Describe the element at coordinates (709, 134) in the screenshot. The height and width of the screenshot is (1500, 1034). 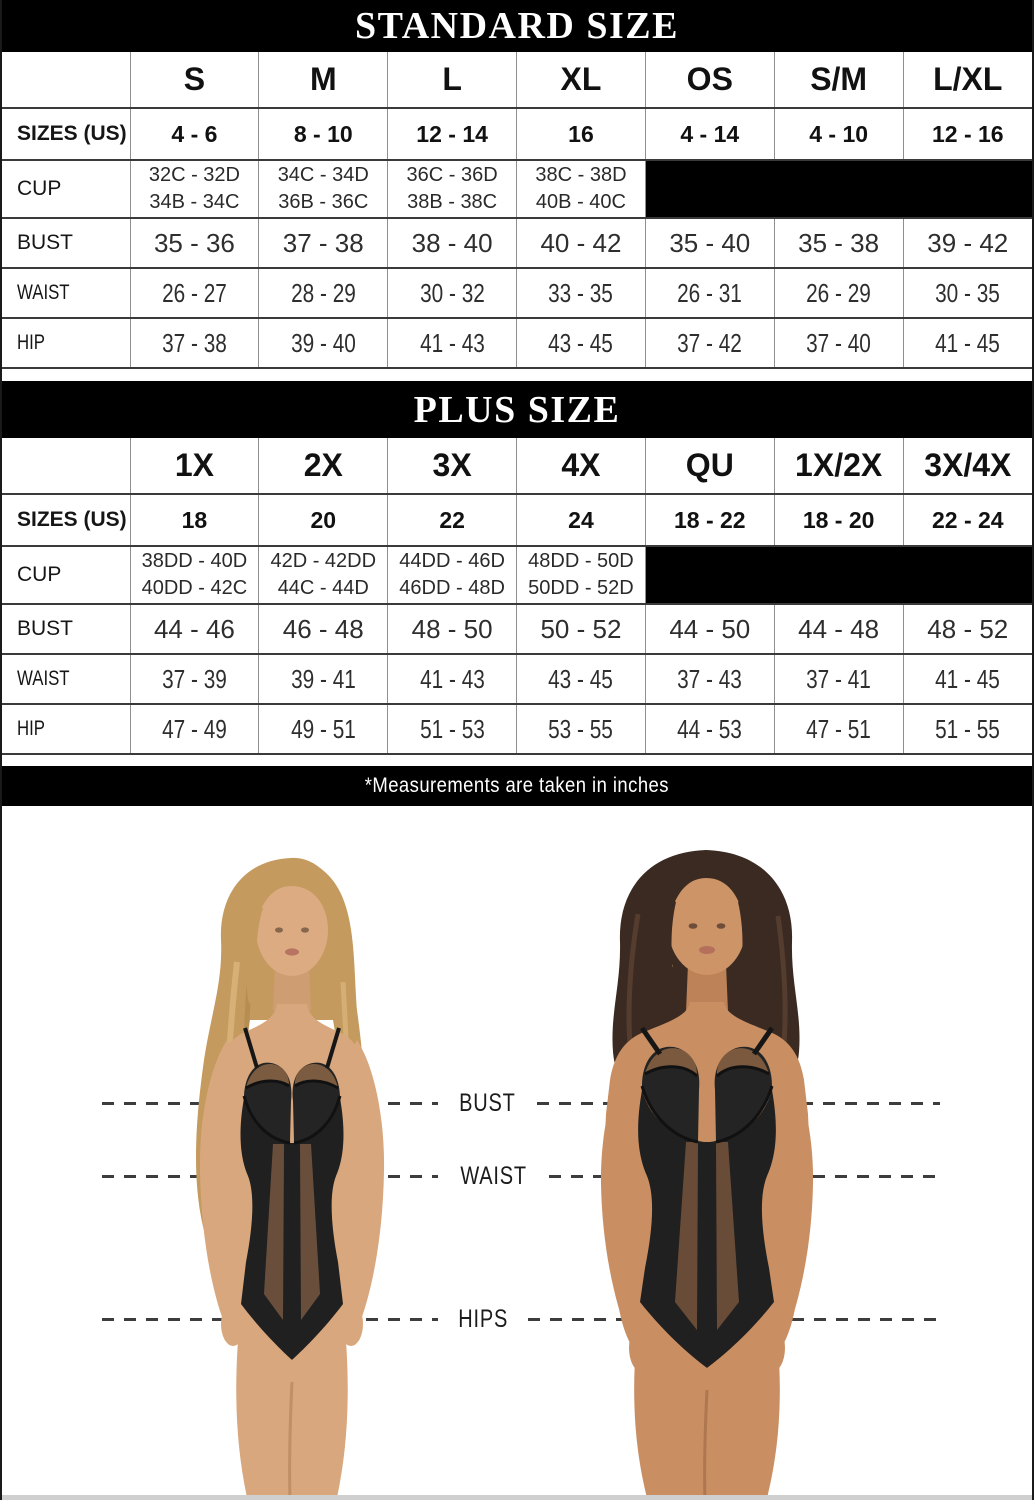
I see `cell-sizes-us-os: 4 - 14` at that location.